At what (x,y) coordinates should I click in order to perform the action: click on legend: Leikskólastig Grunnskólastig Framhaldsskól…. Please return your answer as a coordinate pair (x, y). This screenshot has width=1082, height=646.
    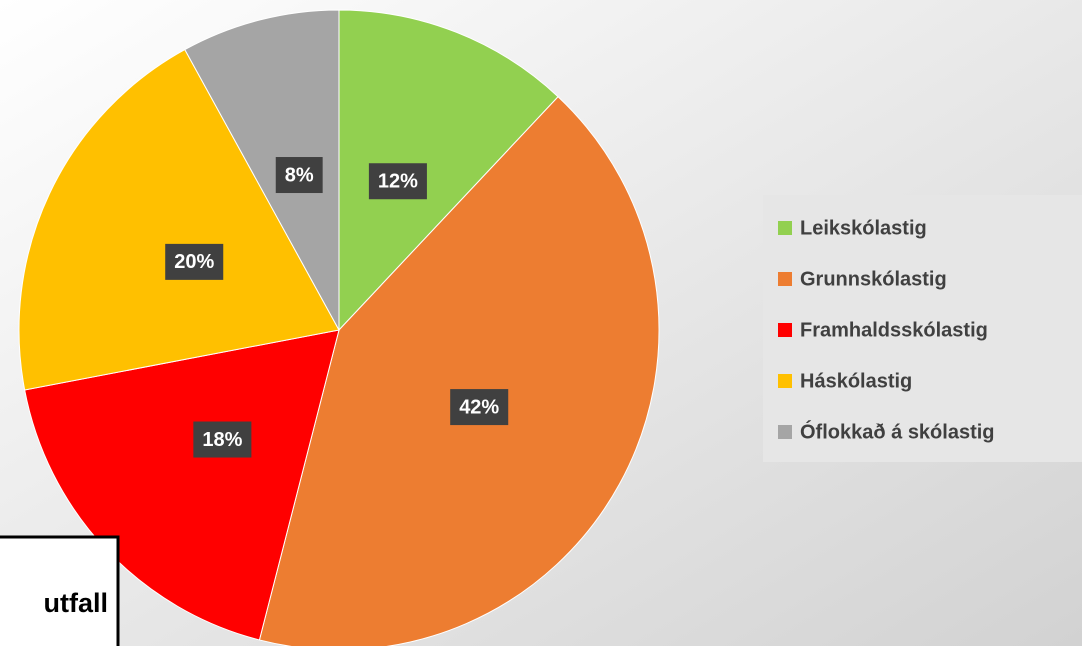
    Looking at the image, I should click on (886, 330).